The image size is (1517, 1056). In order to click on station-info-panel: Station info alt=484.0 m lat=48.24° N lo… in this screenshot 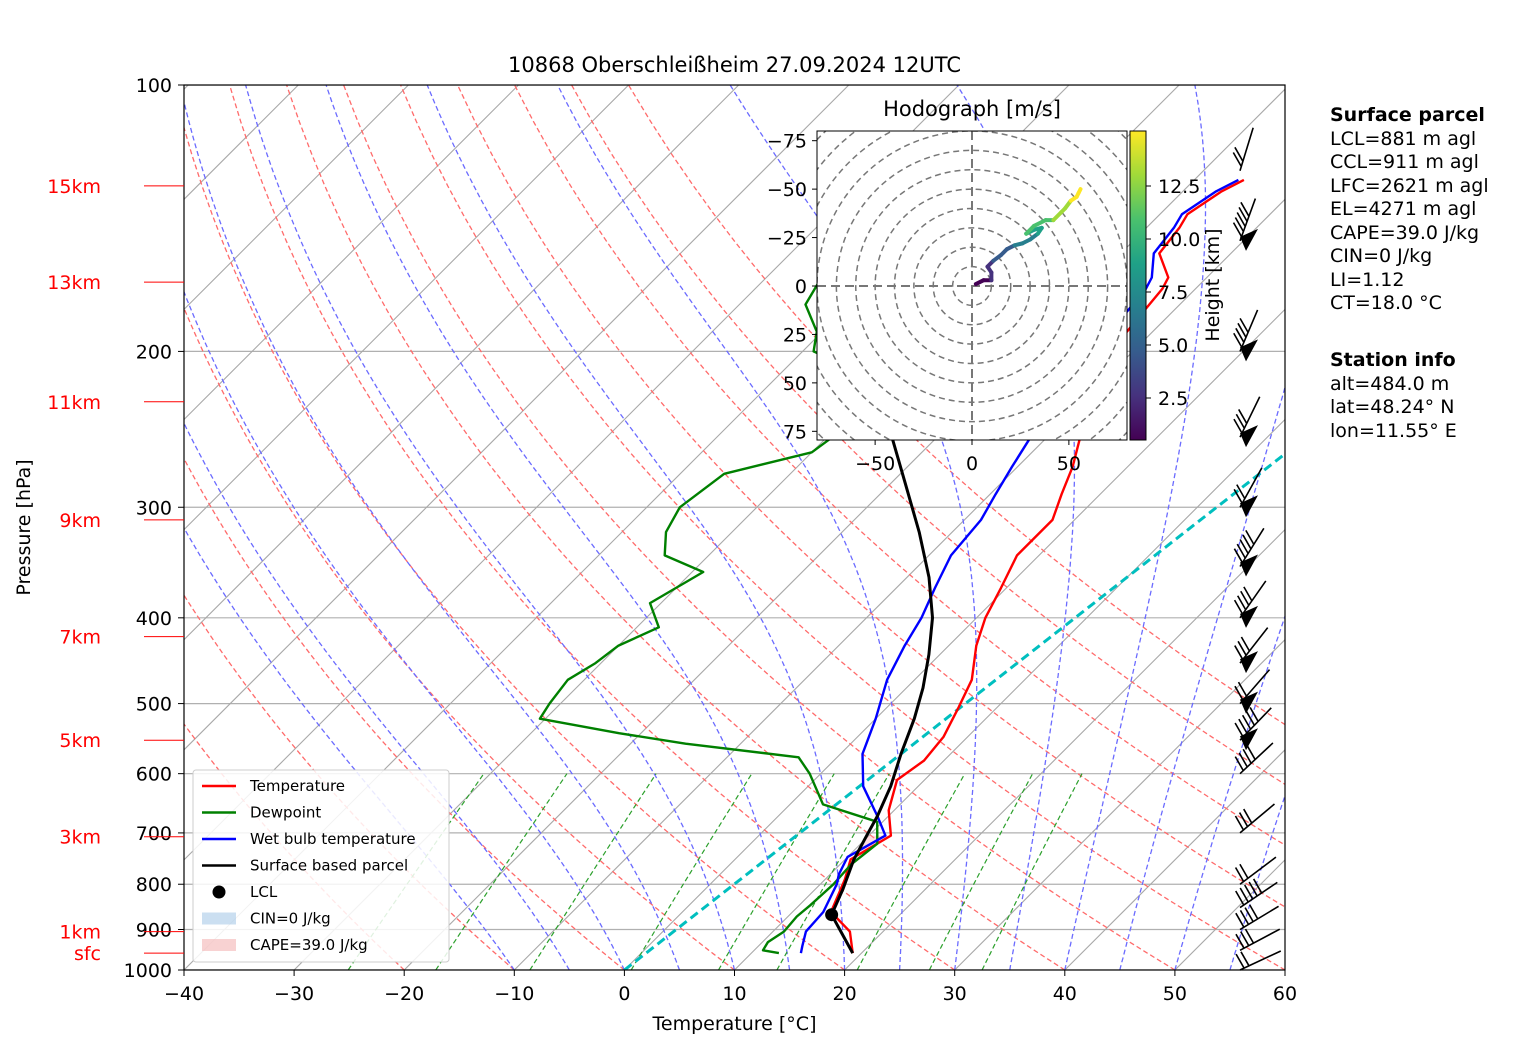, I will do `click(1393, 396)`.